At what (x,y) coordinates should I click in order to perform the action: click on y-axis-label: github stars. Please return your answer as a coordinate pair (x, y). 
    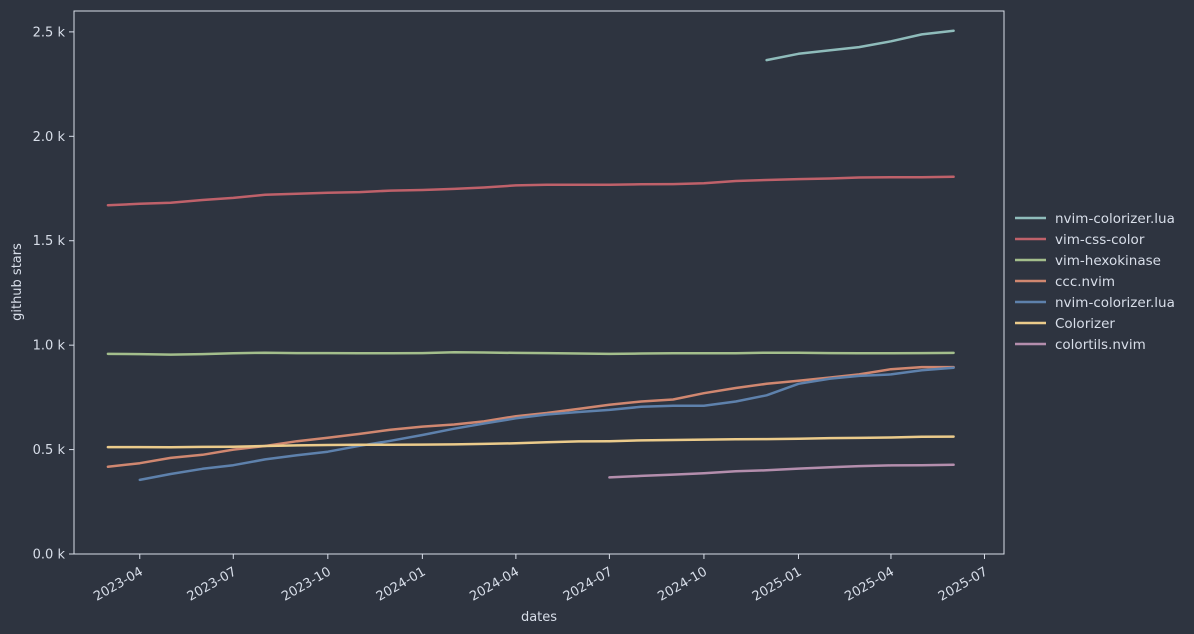
    Looking at the image, I should click on (17, 282).